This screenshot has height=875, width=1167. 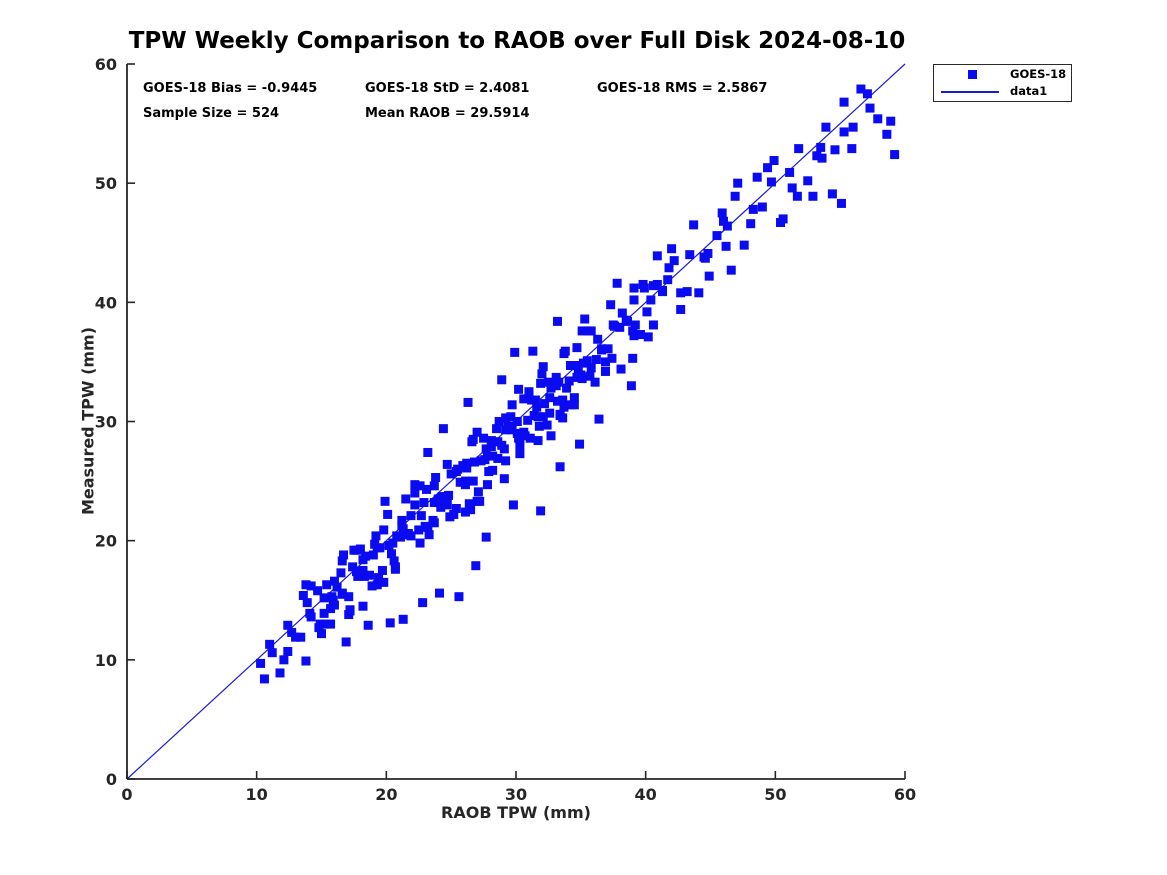 What do you see at coordinates (646, 794) in the screenshot?
I see `x-tick-label: 40` at bounding box center [646, 794].